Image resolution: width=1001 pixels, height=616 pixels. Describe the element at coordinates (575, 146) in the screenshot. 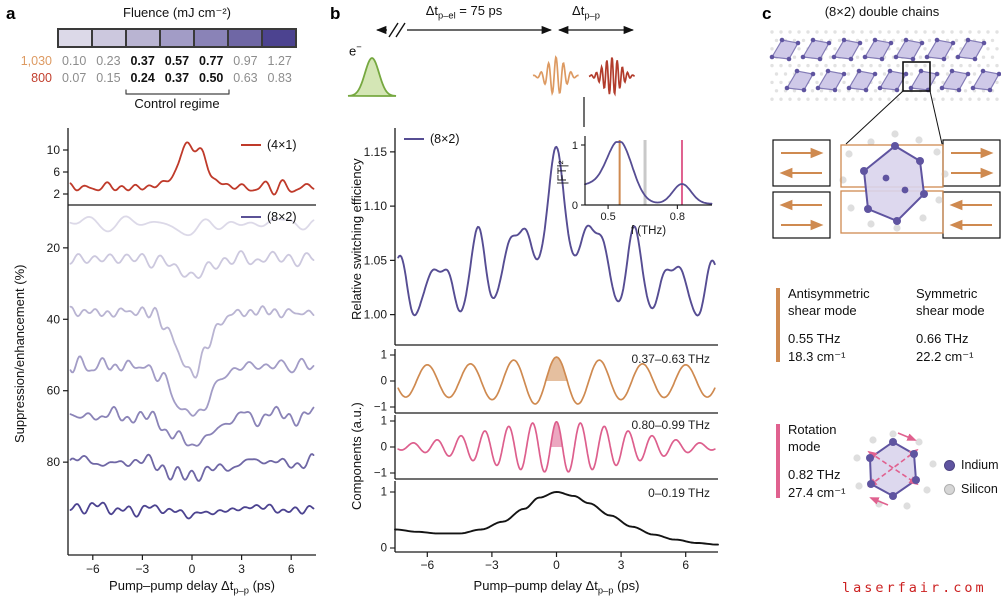

I see `inset-ytick-label: 1` at that location.